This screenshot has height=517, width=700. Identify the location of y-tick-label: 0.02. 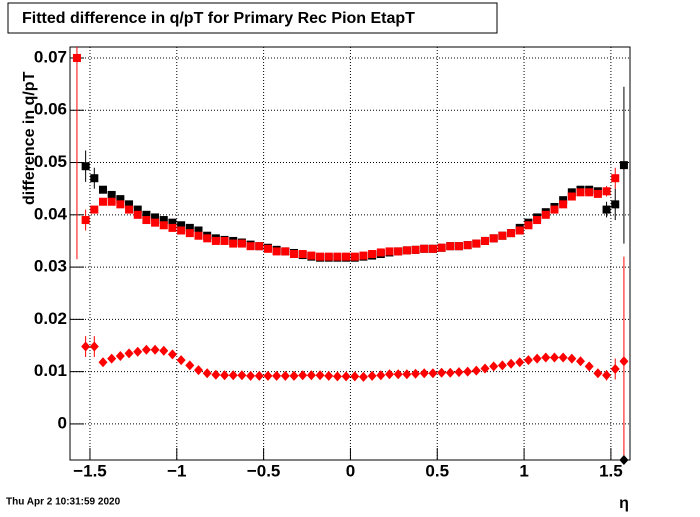
(50, 318).